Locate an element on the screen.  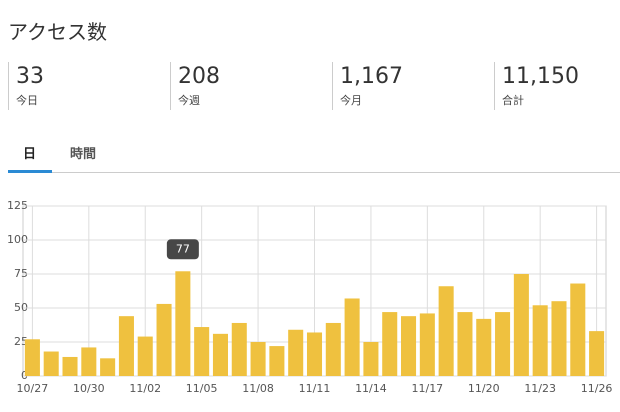
x-tick-label: 10/30 is located at coordinates (89, 388).